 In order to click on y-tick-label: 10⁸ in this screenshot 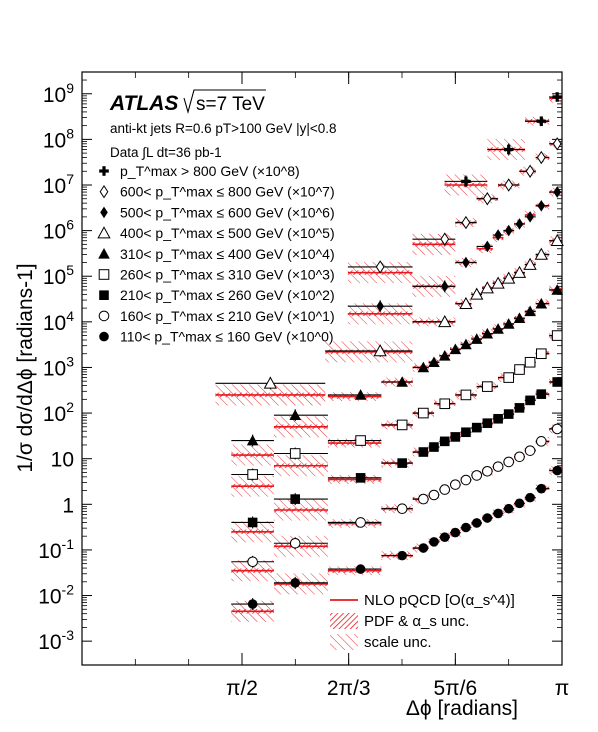, I will do `click(58, 138)`.